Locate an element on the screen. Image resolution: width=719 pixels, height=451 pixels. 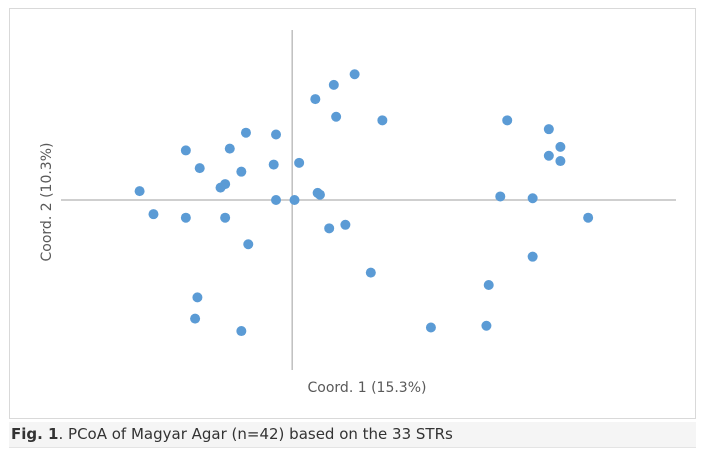
figure-label: Fig. 1 is located at coordinates (35, 434).